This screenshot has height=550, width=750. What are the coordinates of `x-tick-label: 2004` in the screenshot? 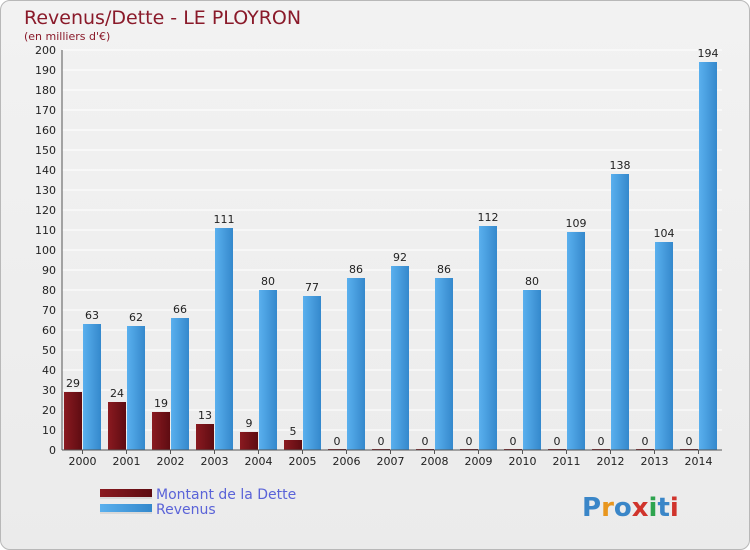 It's located at (259, 461).